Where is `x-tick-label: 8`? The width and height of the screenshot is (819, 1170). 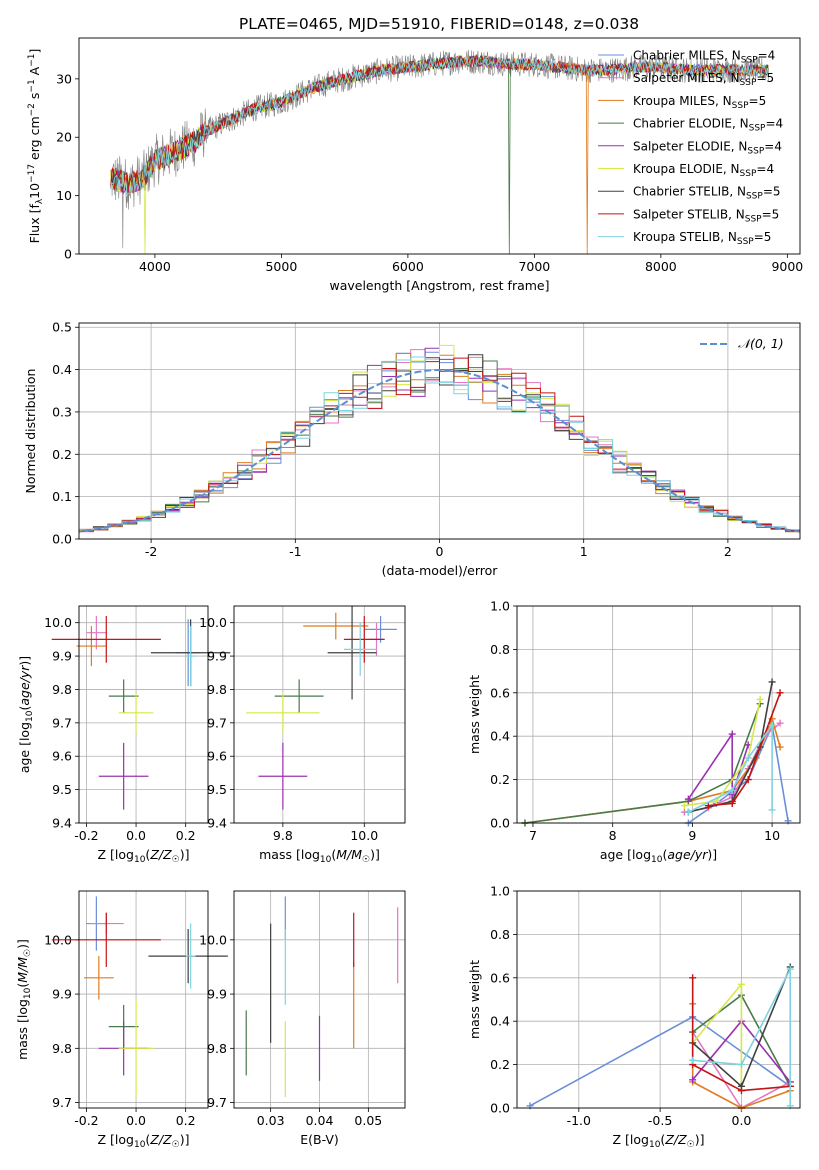
x-tick-label: 8 is located at coordinates (613, 835).